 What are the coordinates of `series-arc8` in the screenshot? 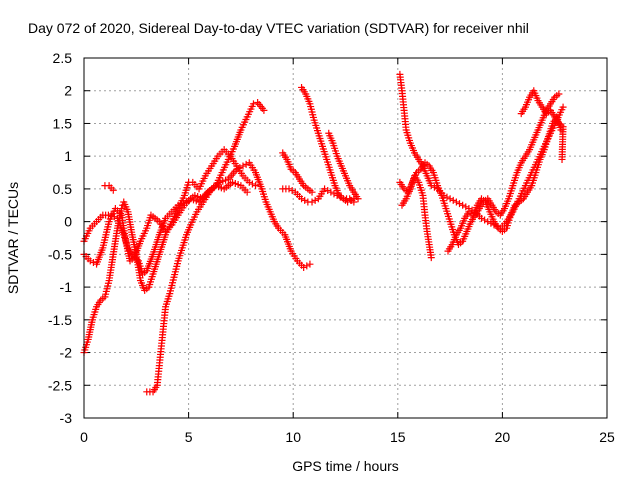 It's located at (328, 144).